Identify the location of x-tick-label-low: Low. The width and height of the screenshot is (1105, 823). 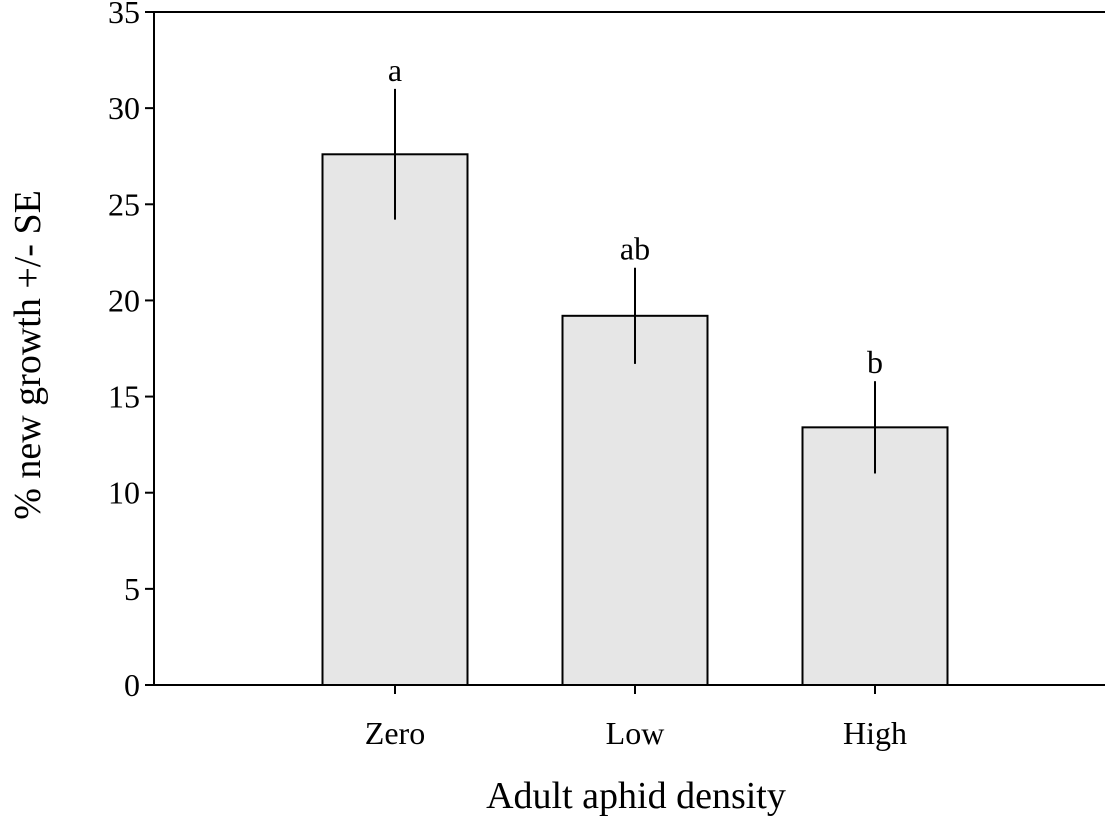
(635, 733).